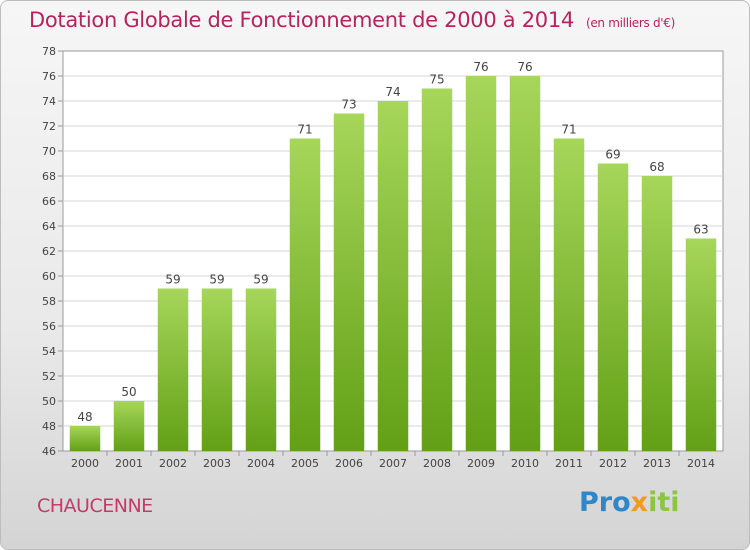  What do you see at coordinates (437, 269) in the screenshot?
I see `bar-2008` at bounding box center [437, 269].